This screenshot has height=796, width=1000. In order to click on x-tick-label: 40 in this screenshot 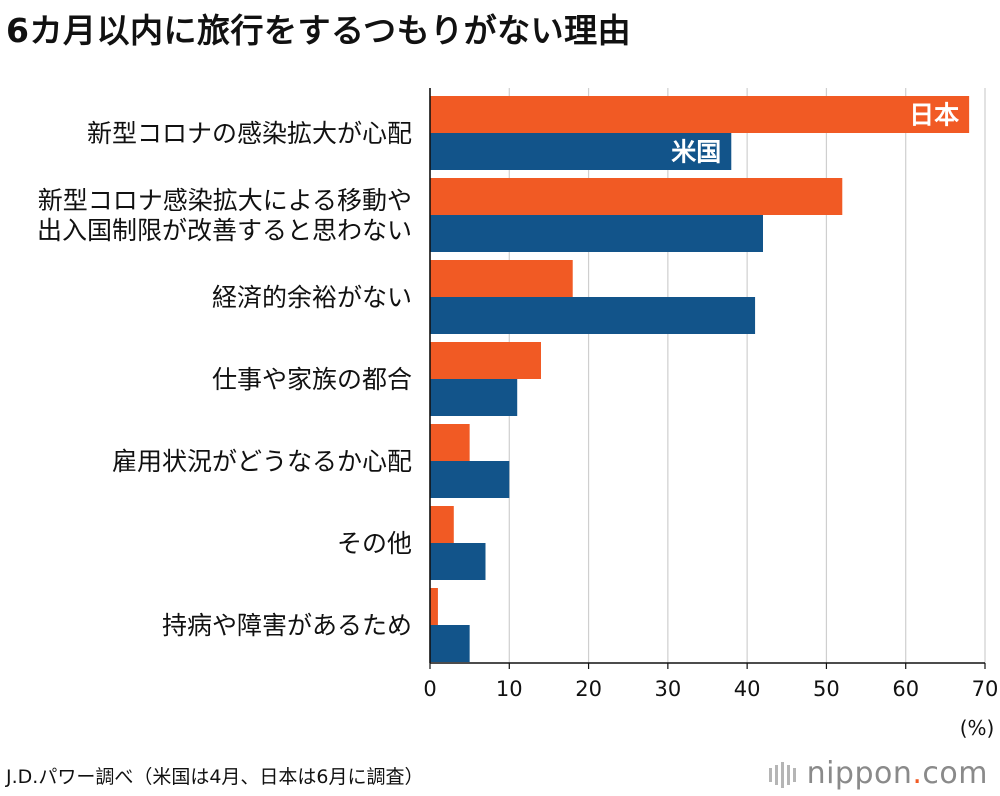, I will do `click(747, 689)`.